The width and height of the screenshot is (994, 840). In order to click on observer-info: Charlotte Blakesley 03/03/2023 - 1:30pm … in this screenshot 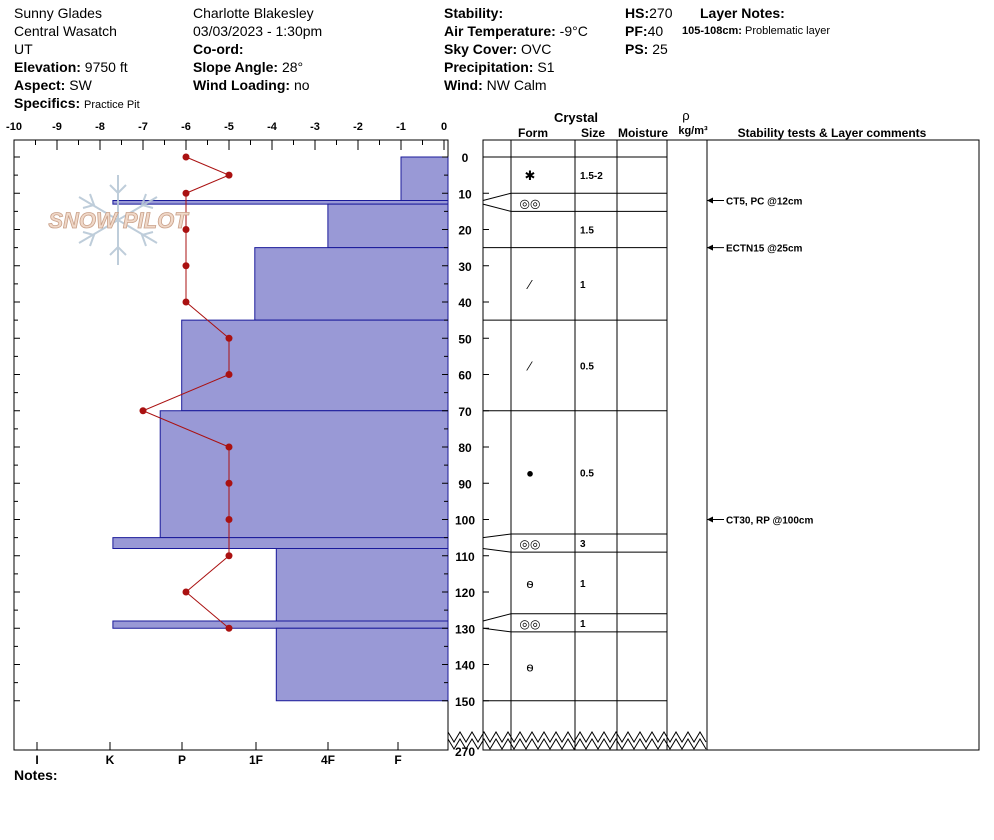, I will do `click(257, 49)`.